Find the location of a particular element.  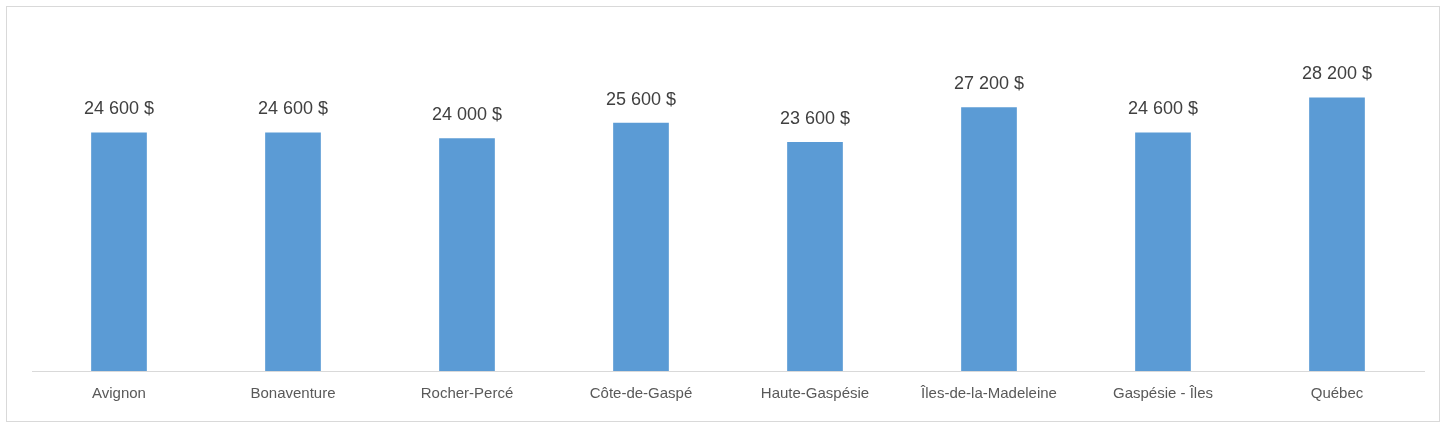

x-tick-label: Avignon is located at coordinates (119, 393).